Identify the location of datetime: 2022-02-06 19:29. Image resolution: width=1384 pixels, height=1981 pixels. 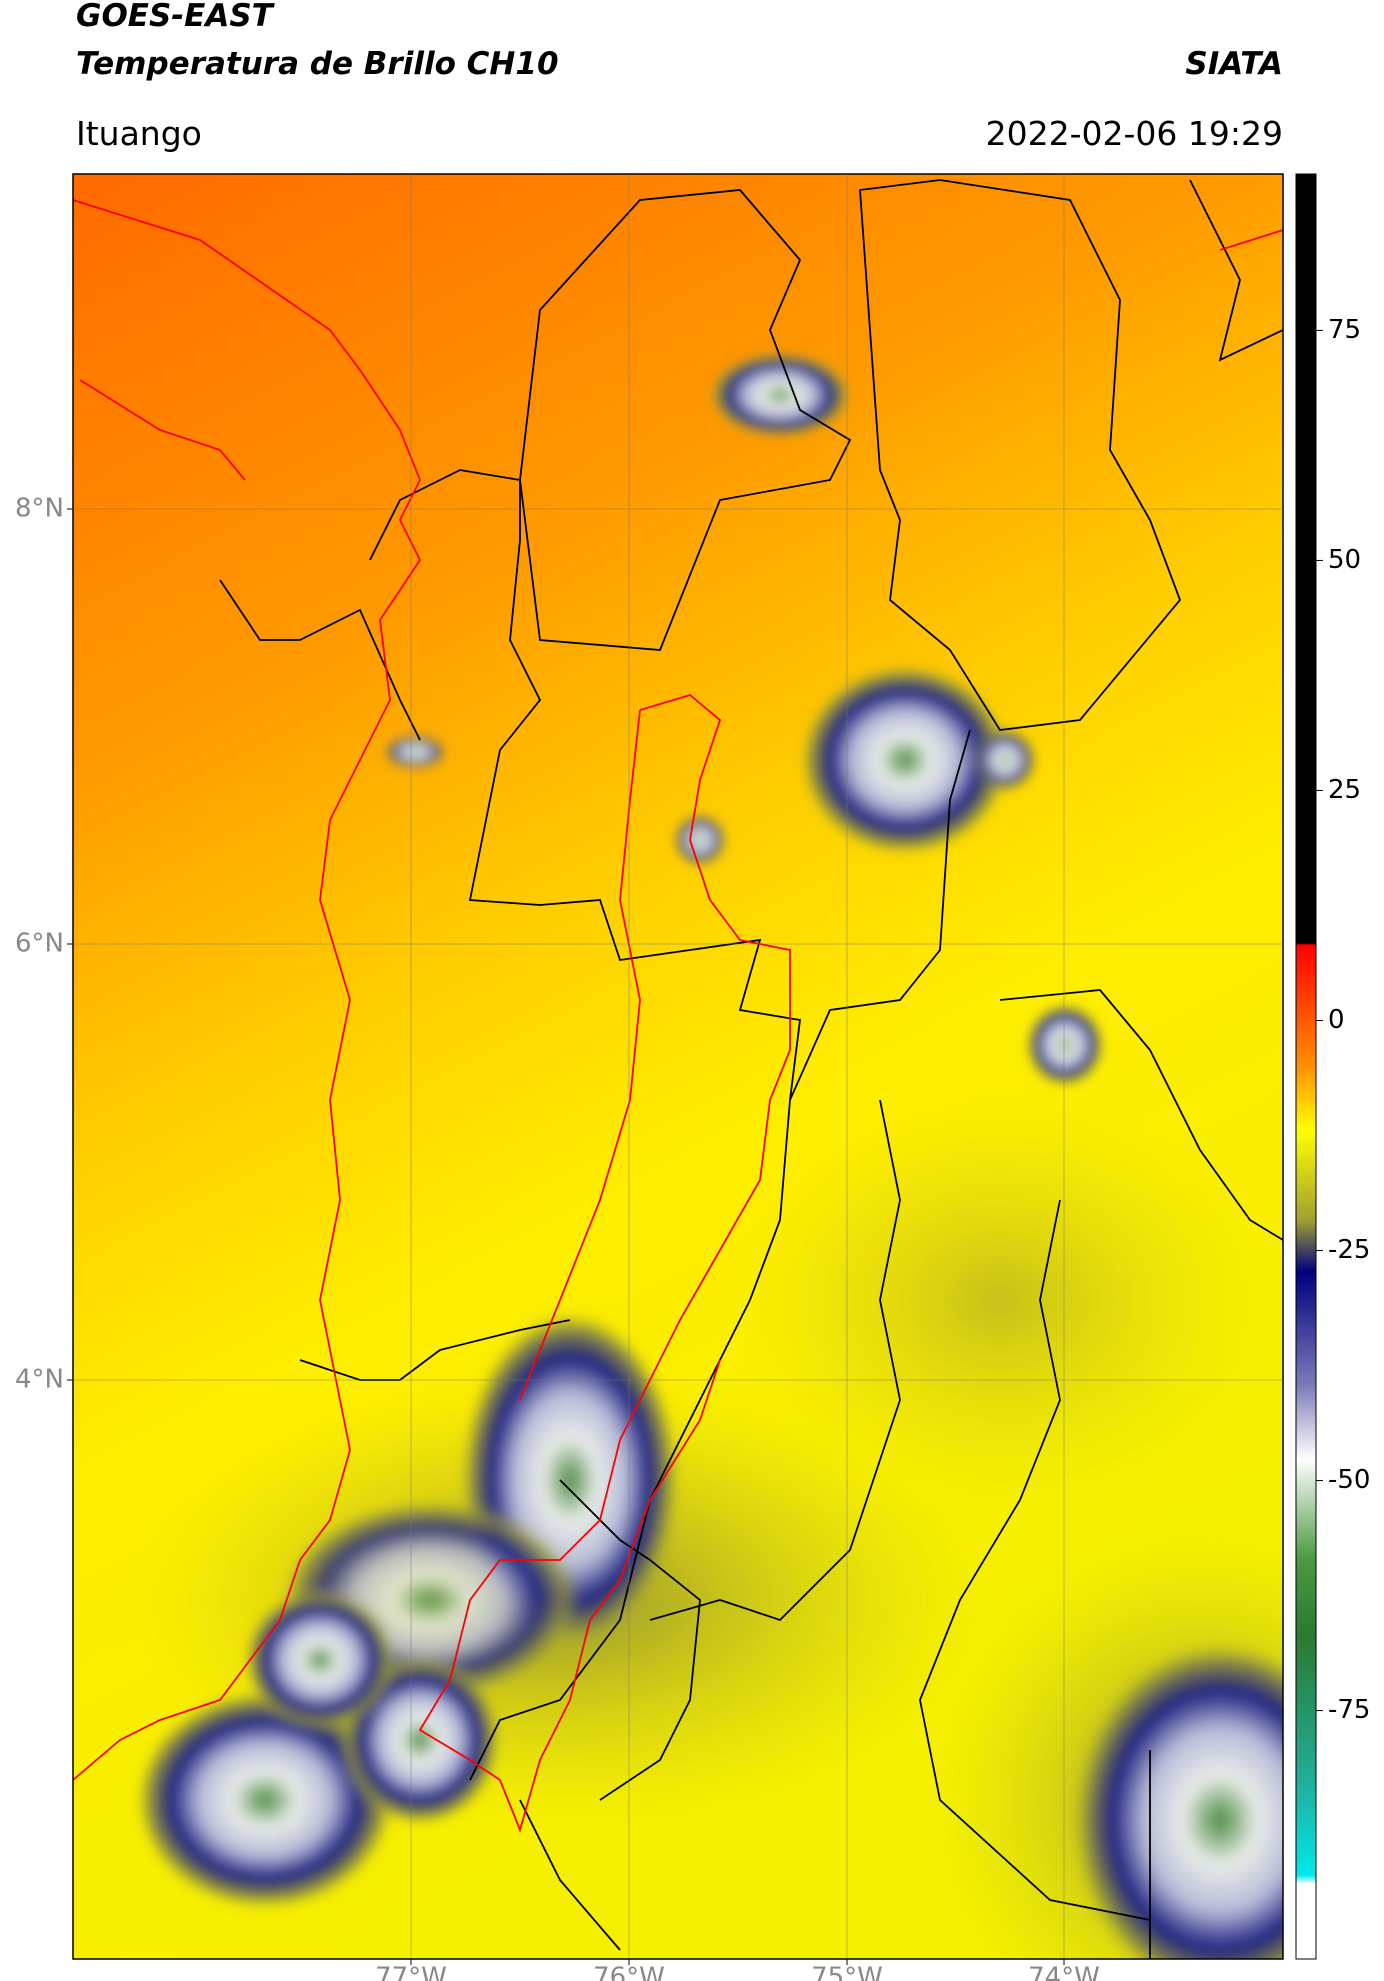
(1134, 133).